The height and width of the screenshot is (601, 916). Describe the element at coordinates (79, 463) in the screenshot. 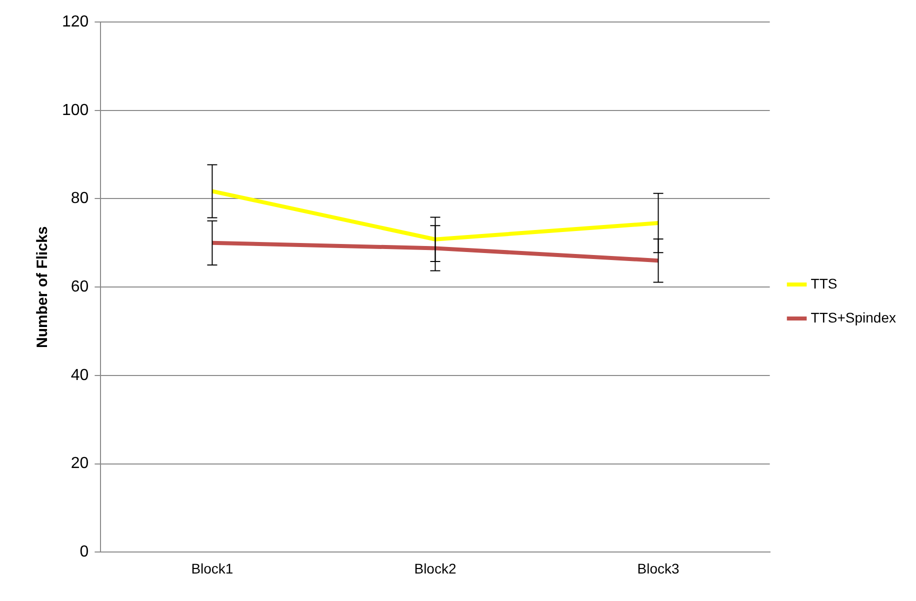

I see `y-tick-label: 20` at that location.